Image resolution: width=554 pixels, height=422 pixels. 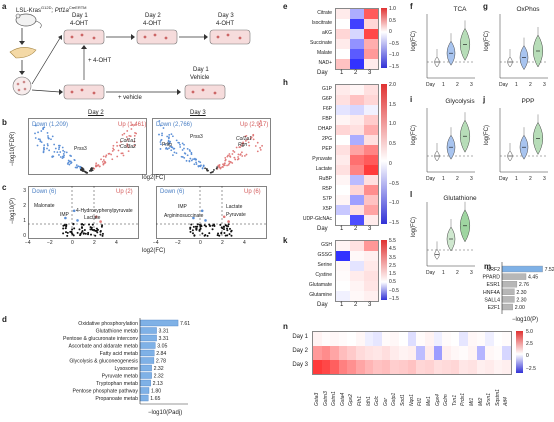 I want to click on panel-c-day3-ann3: Lactate, so click(x=234, y=207).